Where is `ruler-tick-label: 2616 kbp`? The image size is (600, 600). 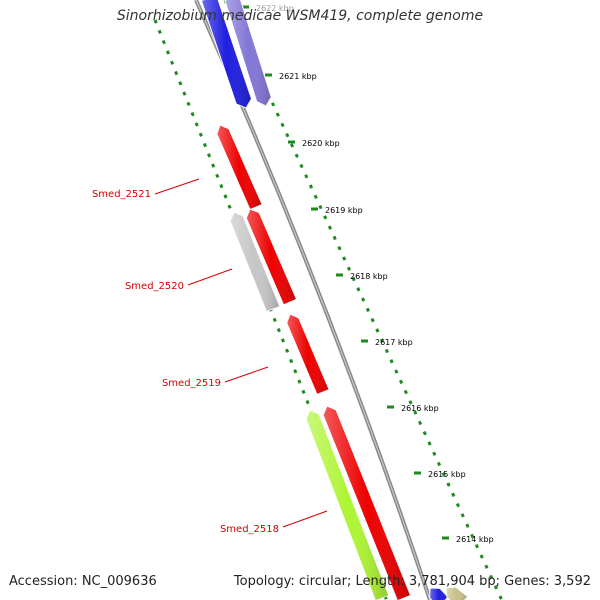 ruler-tick-label: 2616 kbp is located at coordinates (420, 408).